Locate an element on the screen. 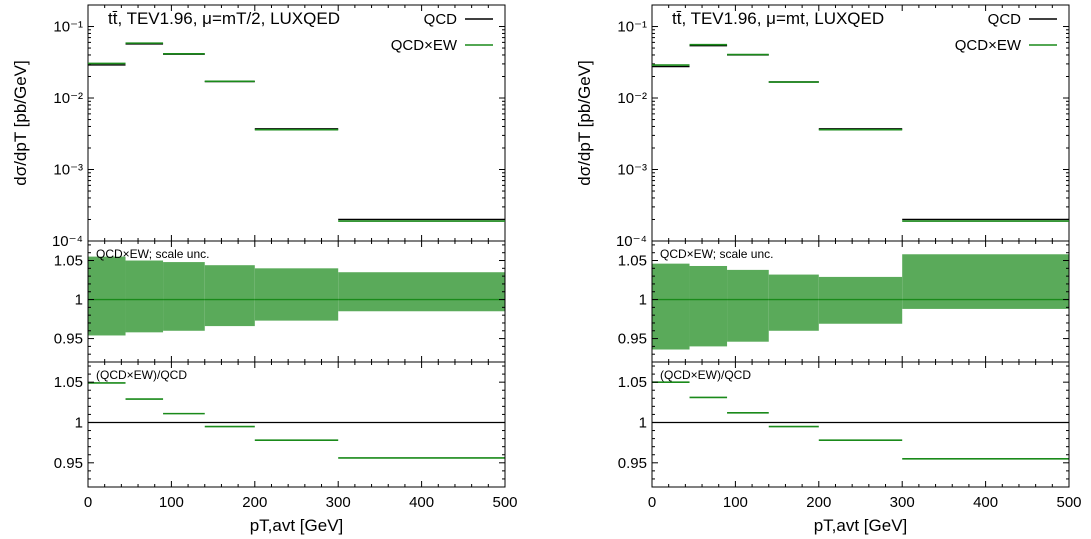  chart-title: tt̄, TEV1.96, μ=mT/2, LUXQED is located at coordinates (224, 18).